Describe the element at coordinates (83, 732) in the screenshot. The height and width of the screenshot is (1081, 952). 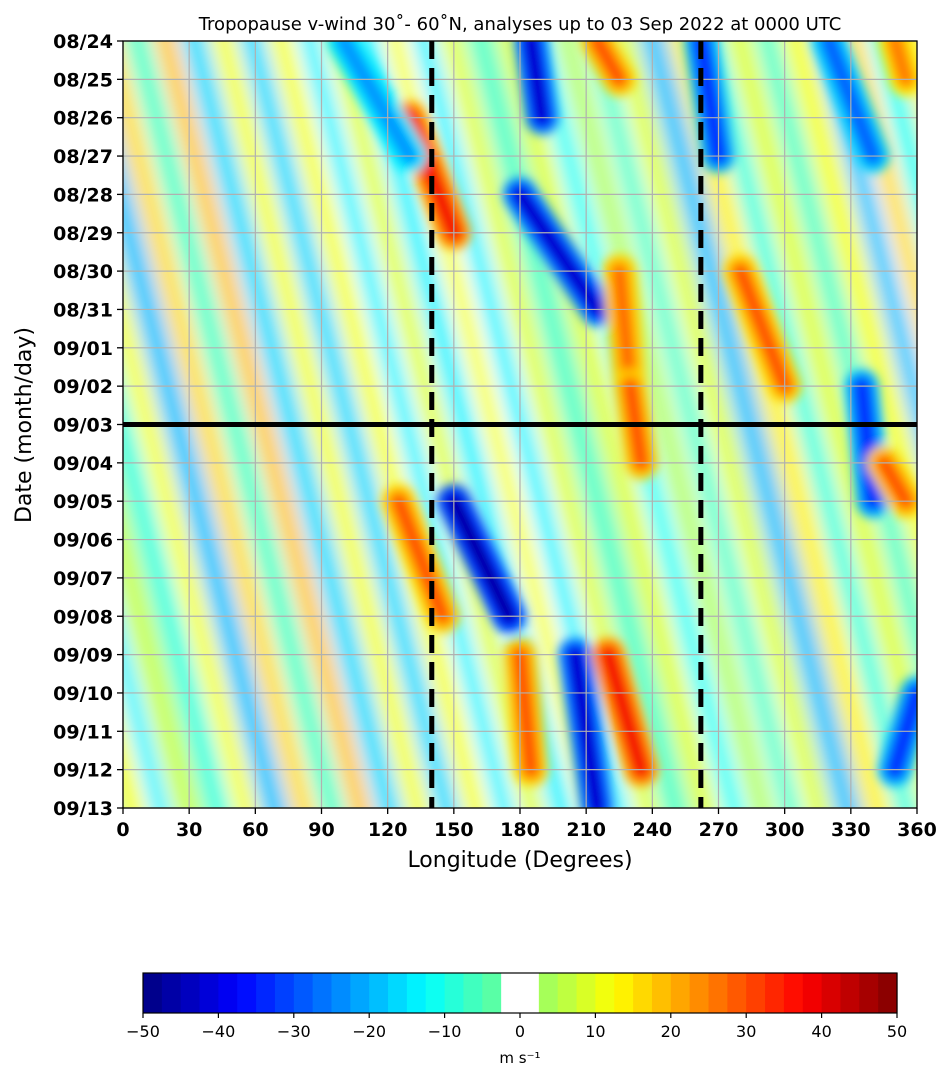
I see `y-tick-label: 09/11` at that location.